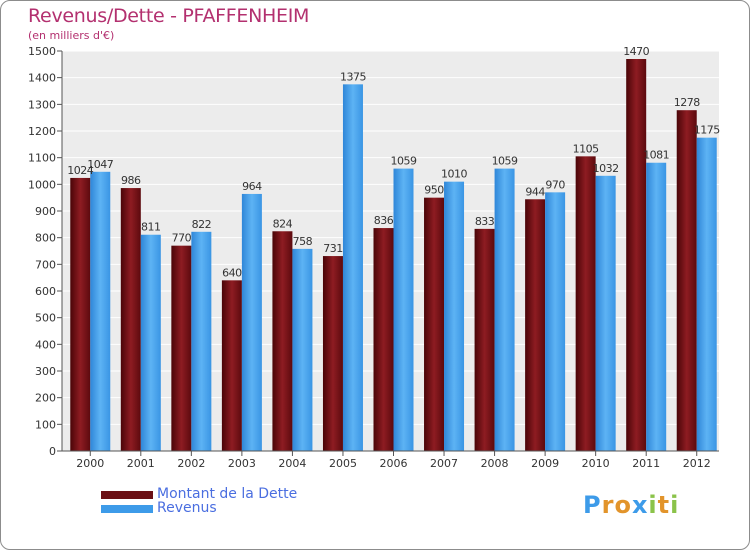 The width and height of the screenshot is (750, 550). I want to click on data-label: 1470, so click(636, 51).